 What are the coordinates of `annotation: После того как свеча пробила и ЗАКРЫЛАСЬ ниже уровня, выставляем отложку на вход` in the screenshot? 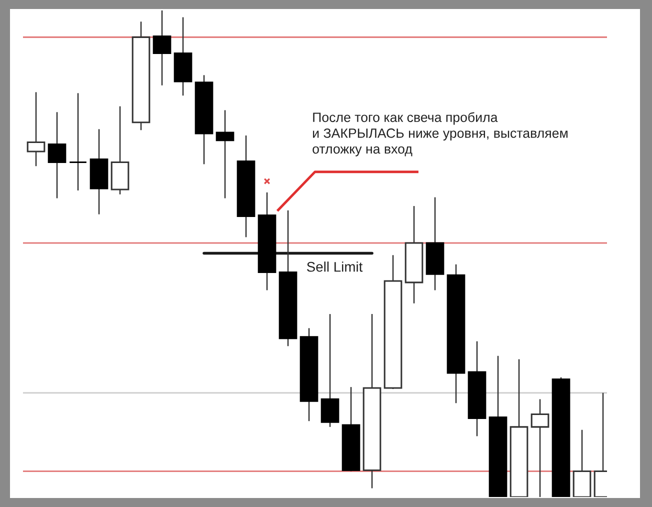 It's located at (440, 134).